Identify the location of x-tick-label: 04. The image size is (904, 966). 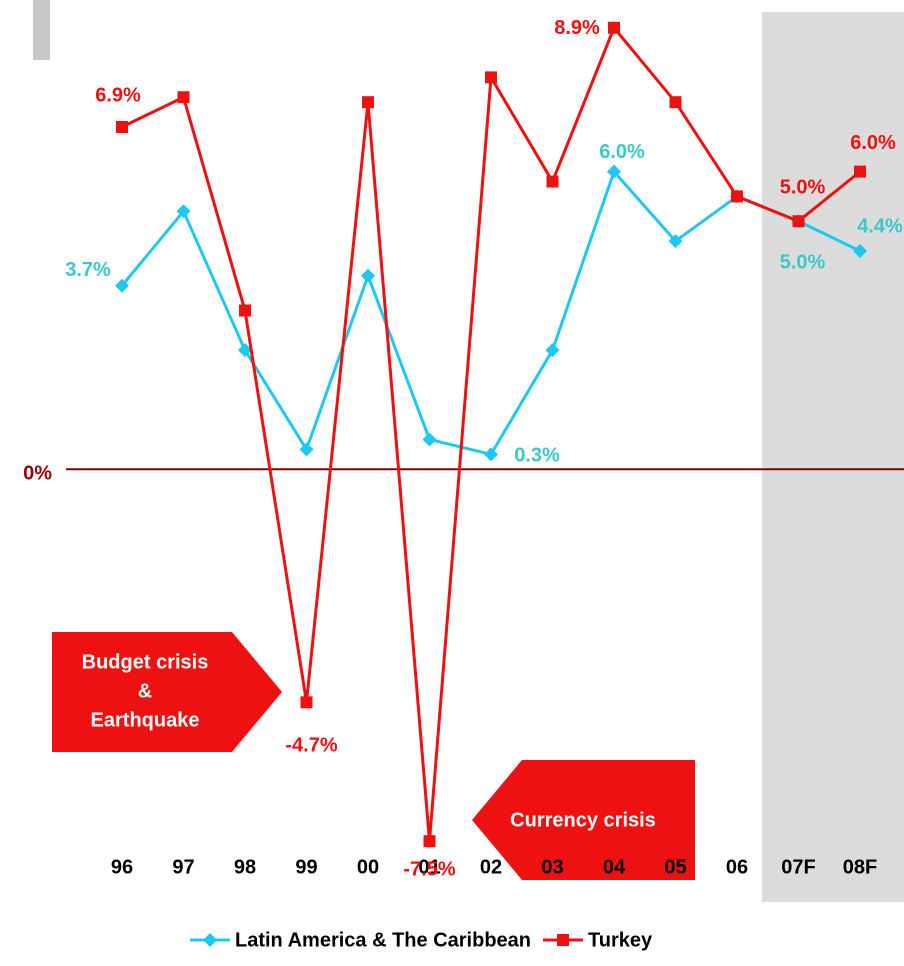
(614, 867).